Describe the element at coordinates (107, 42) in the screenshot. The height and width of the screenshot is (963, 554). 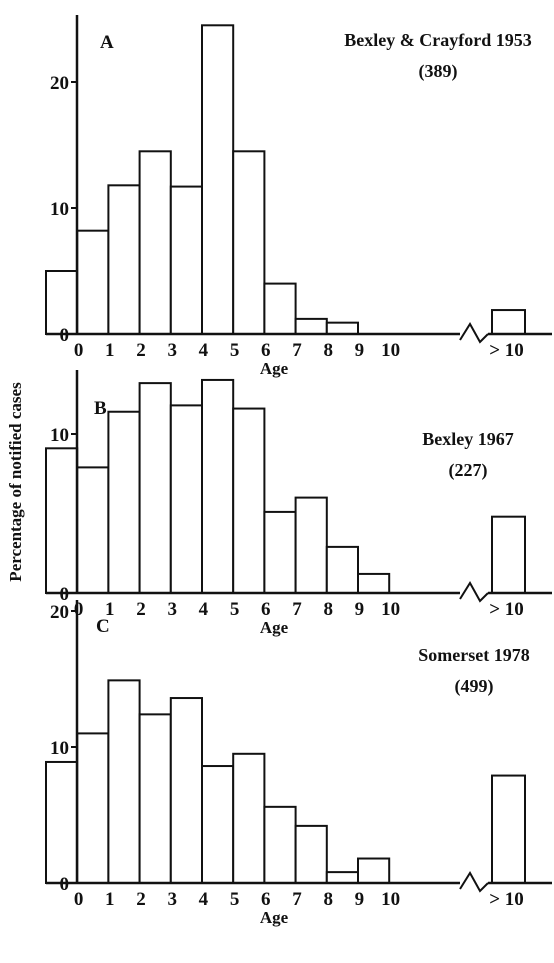
I see `panel-letter: A` at that location.